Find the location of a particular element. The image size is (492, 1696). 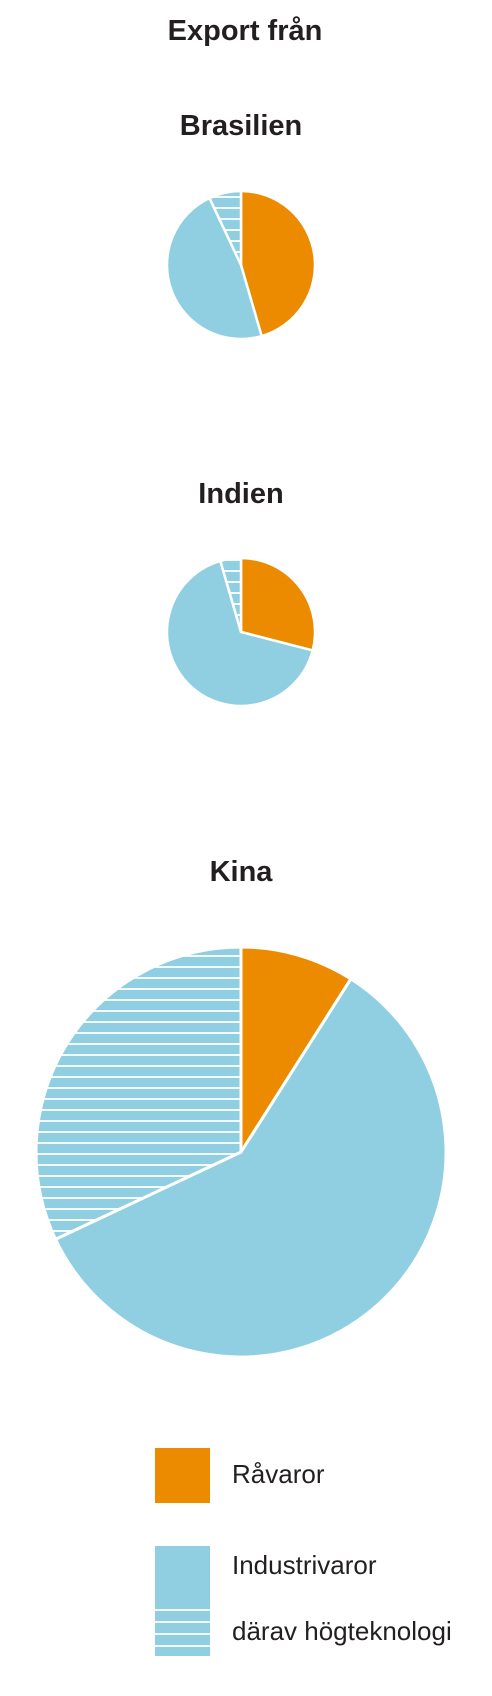

legend-swatch-industrivaror is located at coordinates (182, 1576).